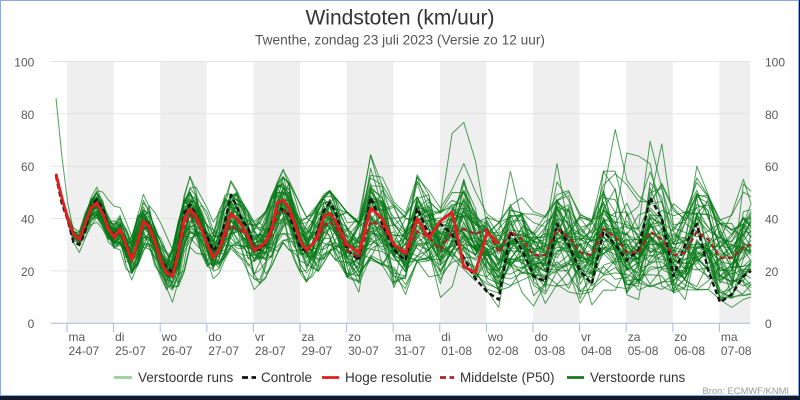 This screenshot has height=400, width=800. I want to click on svg-text: 25-07, so click(130, 351).